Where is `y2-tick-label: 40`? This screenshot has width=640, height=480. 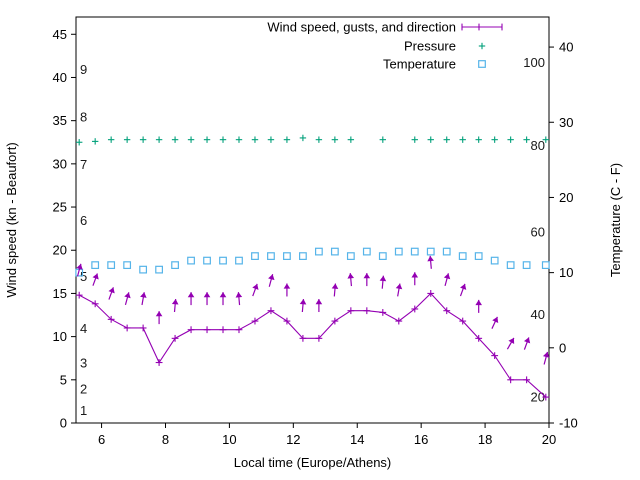 y2-tick-label: 40 is located at coordinates (566, 47).